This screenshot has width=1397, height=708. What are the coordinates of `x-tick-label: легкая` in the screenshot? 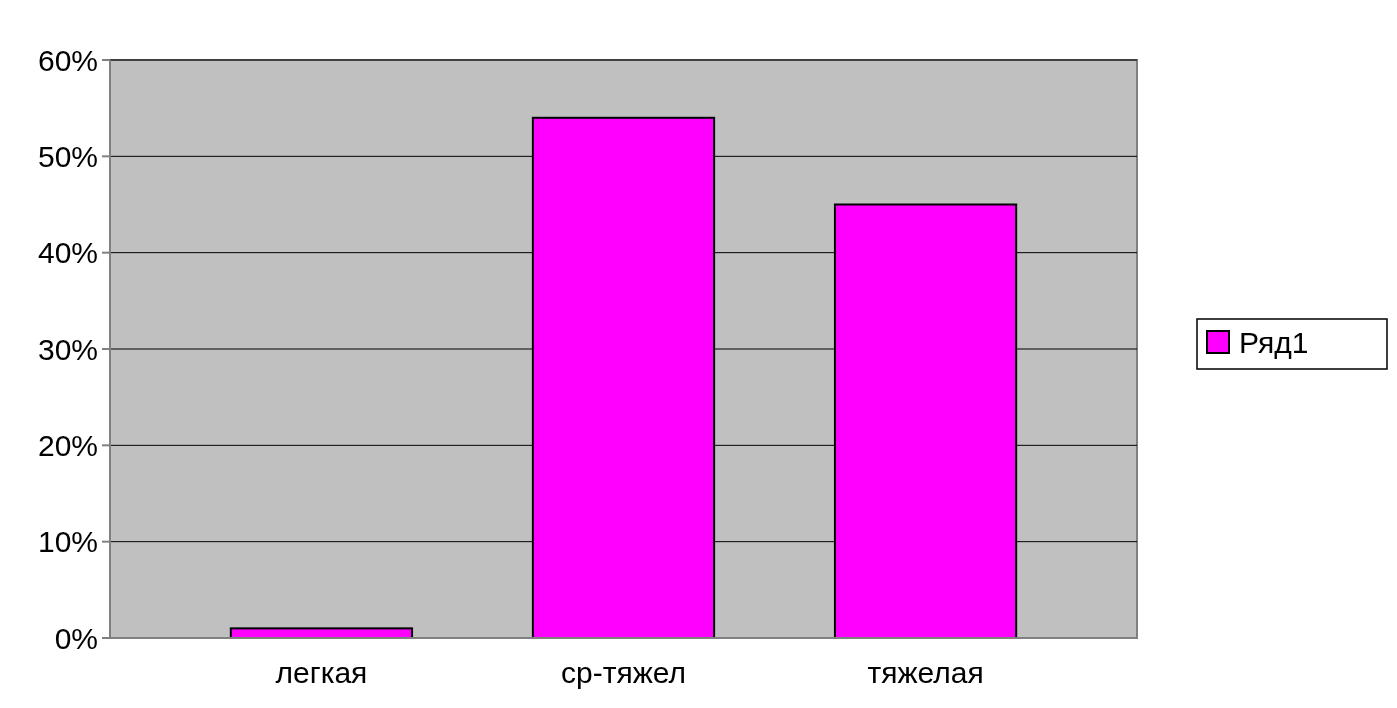 It's located at (321, 672).